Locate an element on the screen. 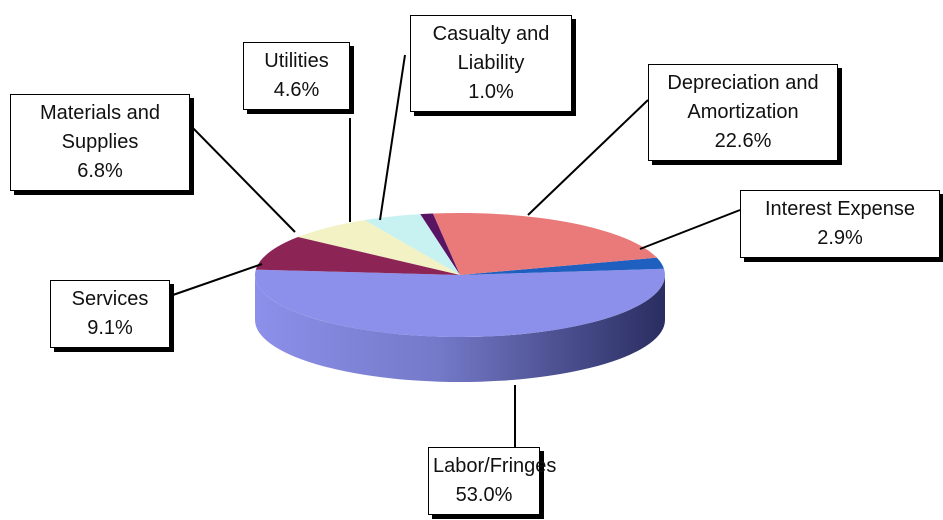  label-category: Labor/Fringes is located at coordinates (495, 466).